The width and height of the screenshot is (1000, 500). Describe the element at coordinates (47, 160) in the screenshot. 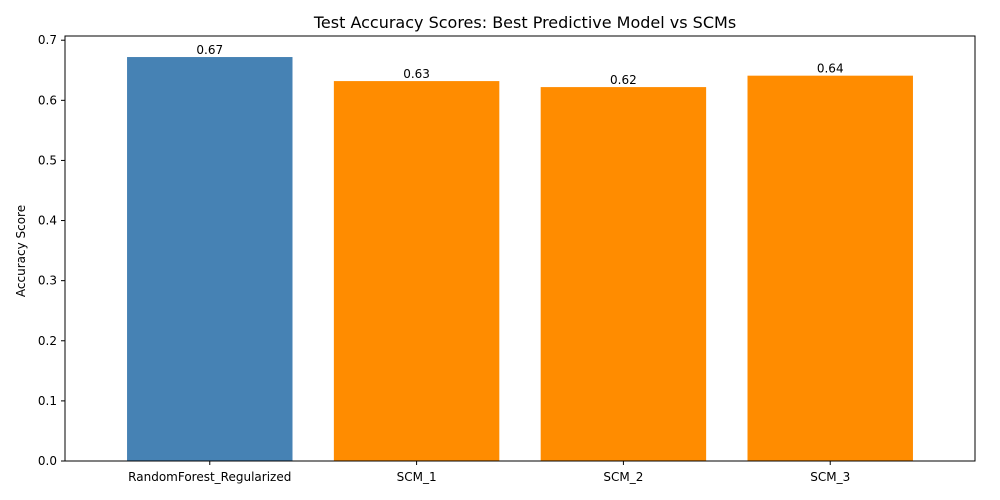

I see `y-tick-label-0.5: 0.5` at that location.